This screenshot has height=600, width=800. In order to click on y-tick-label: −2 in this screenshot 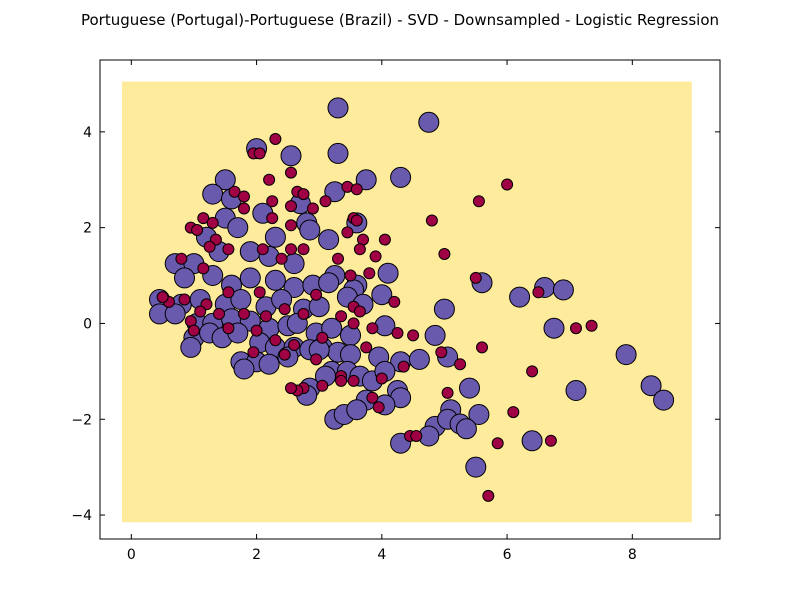, I will do `click(81, 420)`.